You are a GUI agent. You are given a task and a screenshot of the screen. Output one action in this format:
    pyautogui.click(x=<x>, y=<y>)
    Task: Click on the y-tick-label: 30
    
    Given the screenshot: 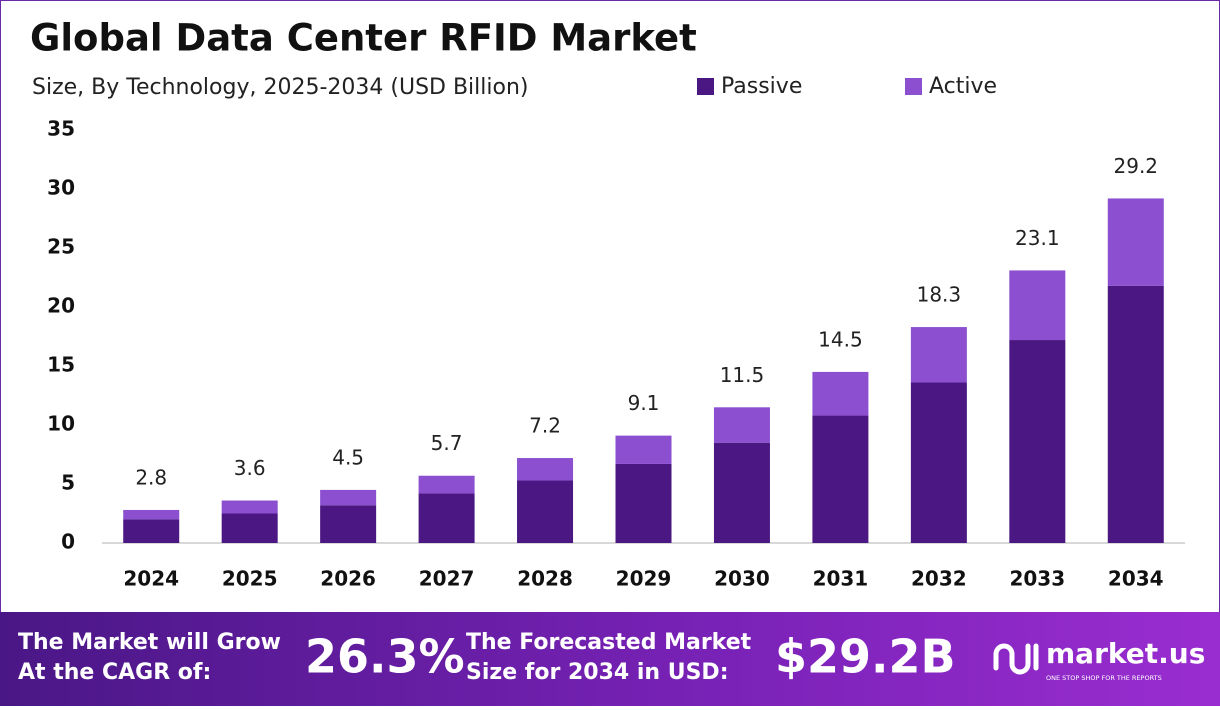 What is the action you would take?
    pyautogui.click(x=61, y=188)
    